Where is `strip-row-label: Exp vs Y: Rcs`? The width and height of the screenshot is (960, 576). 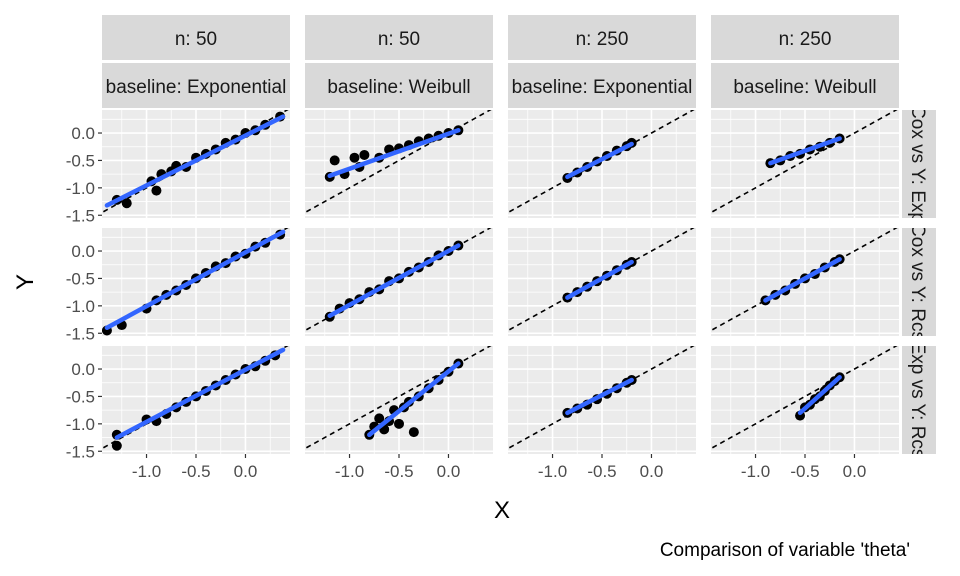 strip-row-label: Exp vs Y: Rcs is located at coordinates (917, 400).